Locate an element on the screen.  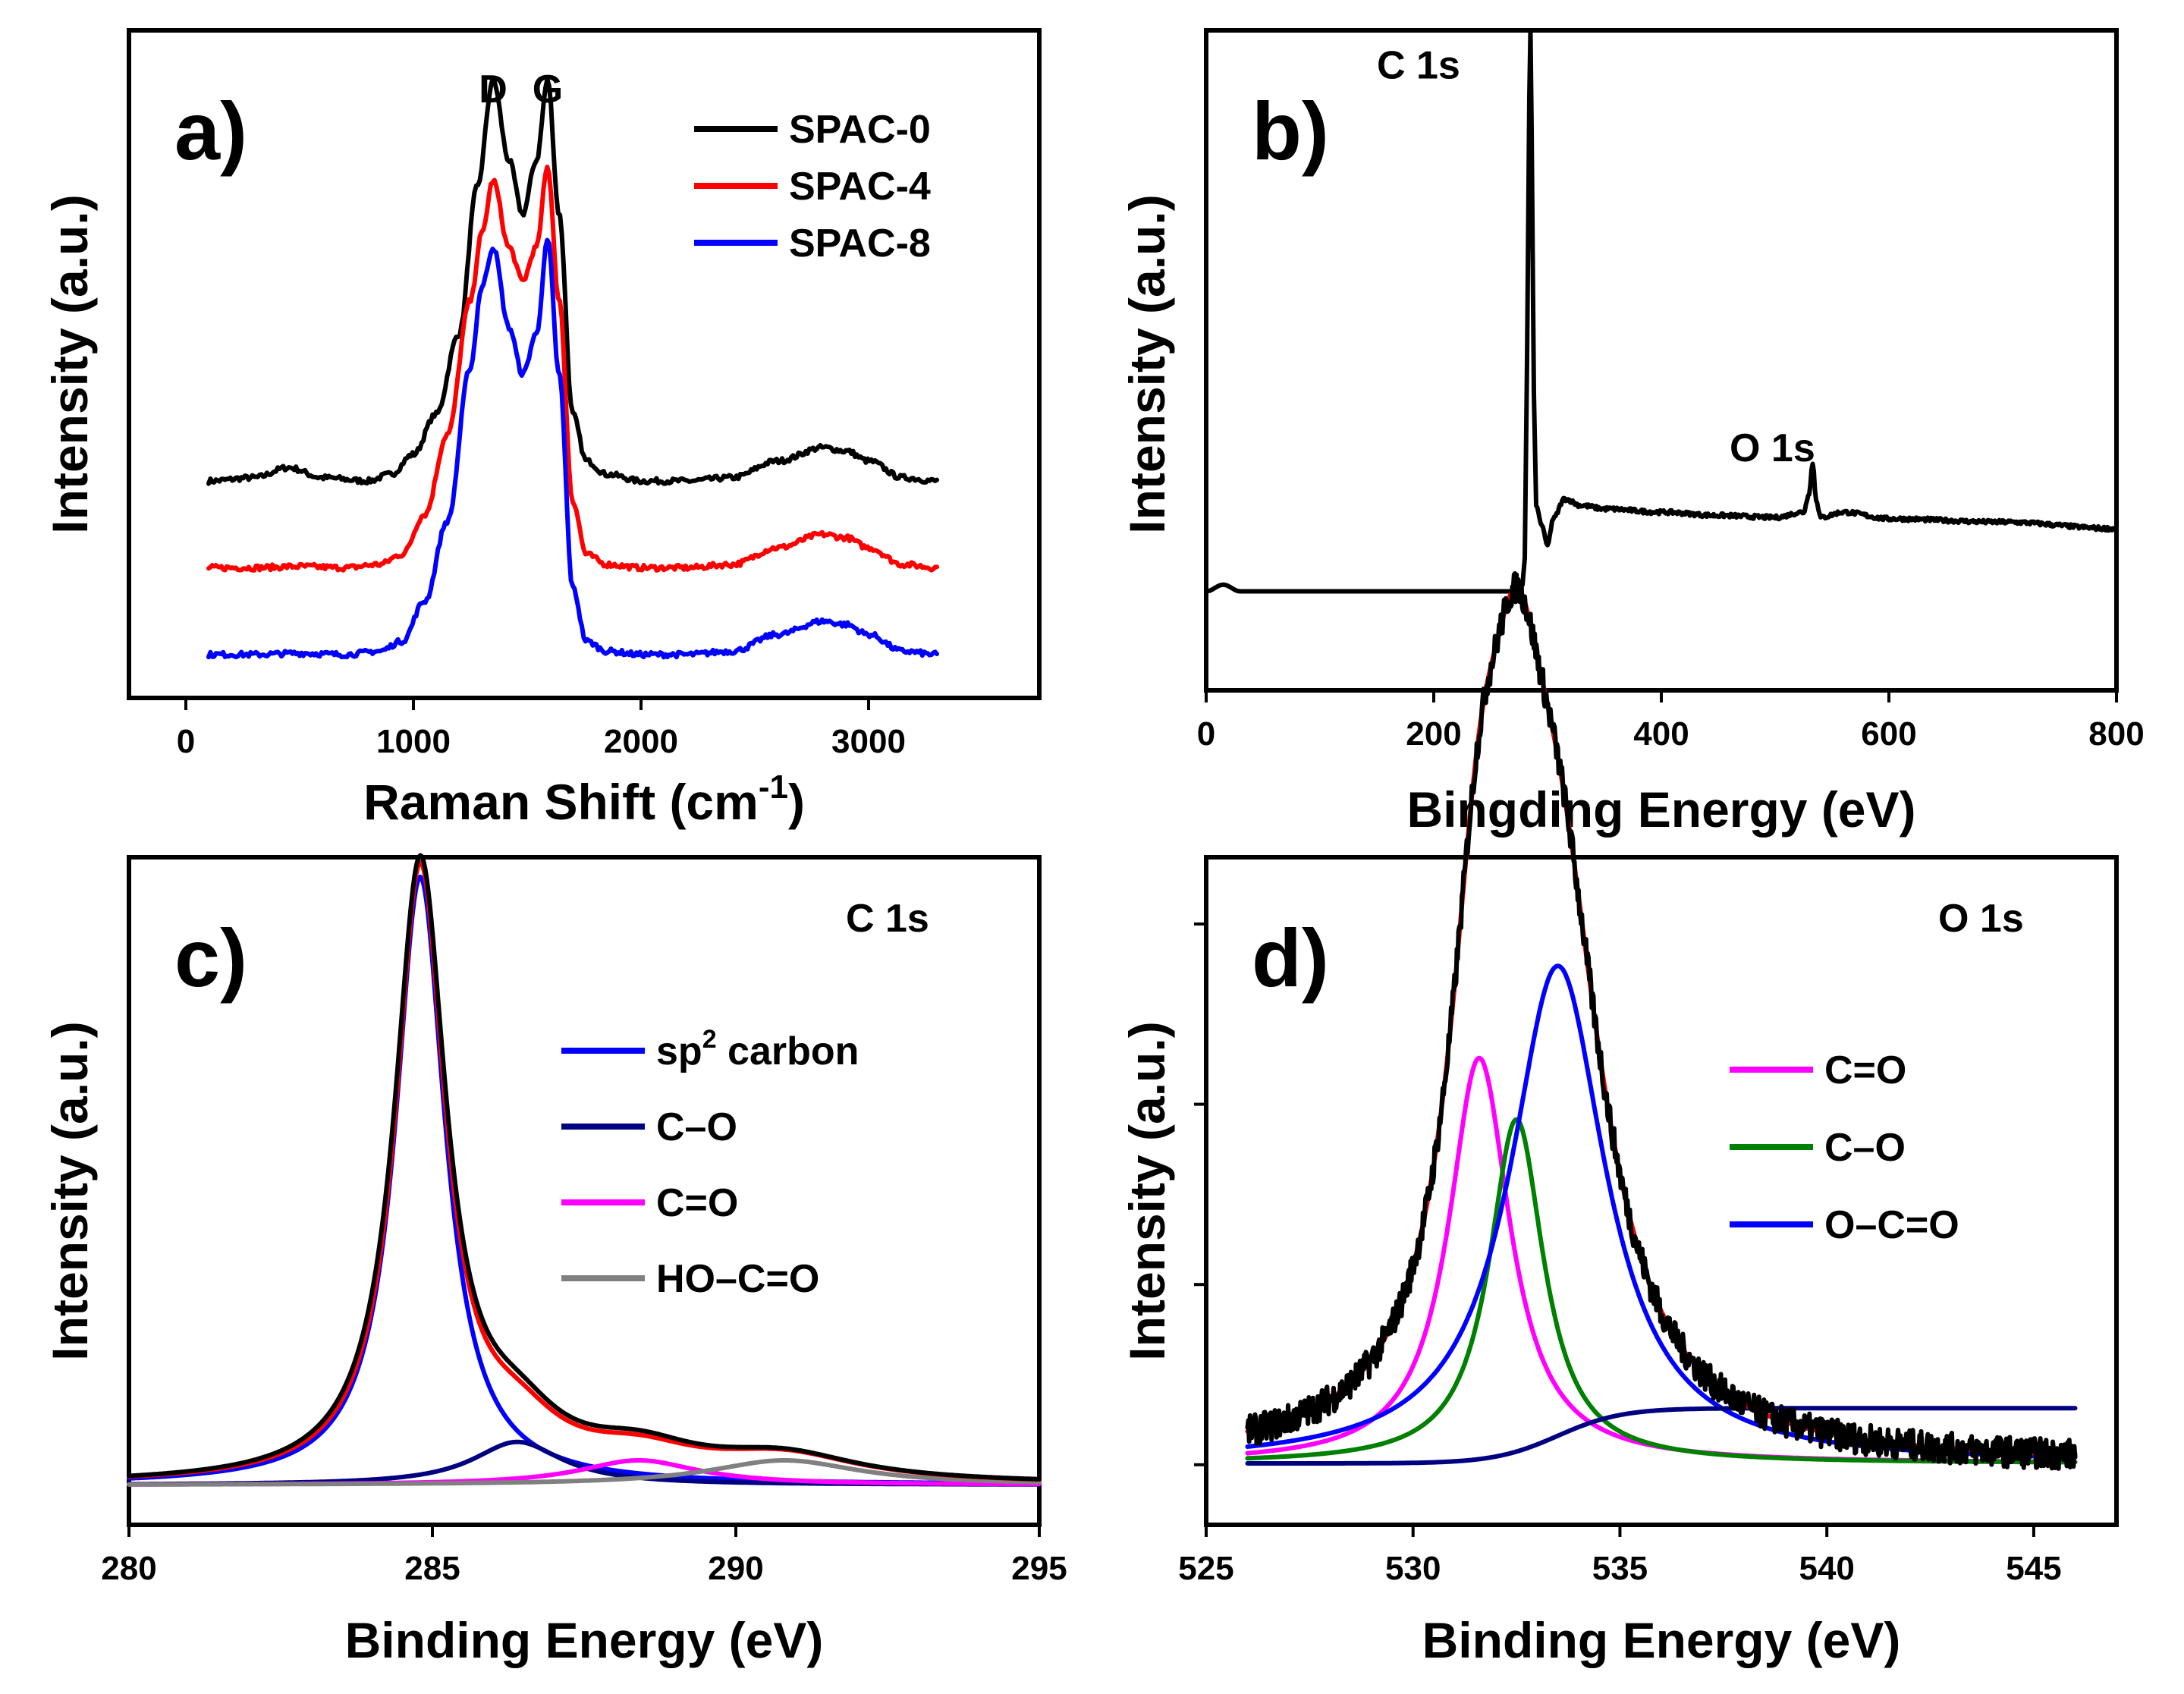
peak-annotations: C 1s O 1s is located at coordinates (1596, 257).